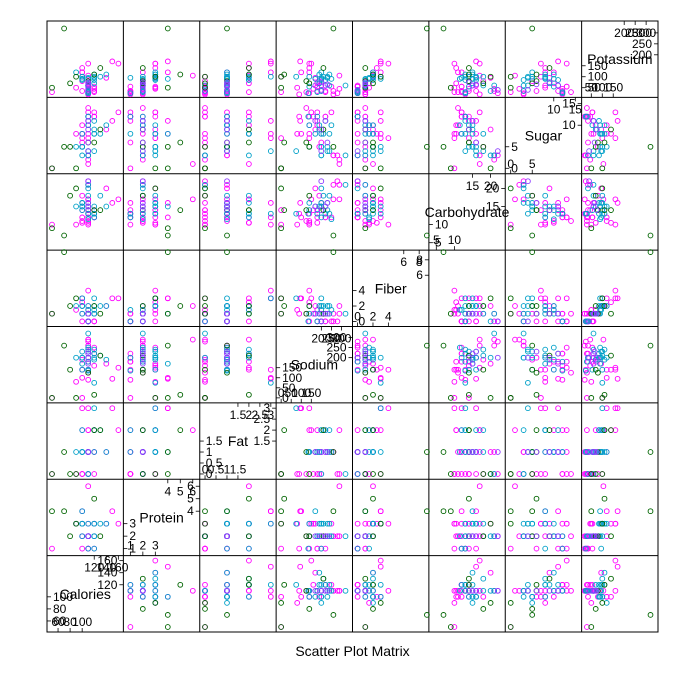  I want to click on diag-tick-label: 15, so click(493, 207).